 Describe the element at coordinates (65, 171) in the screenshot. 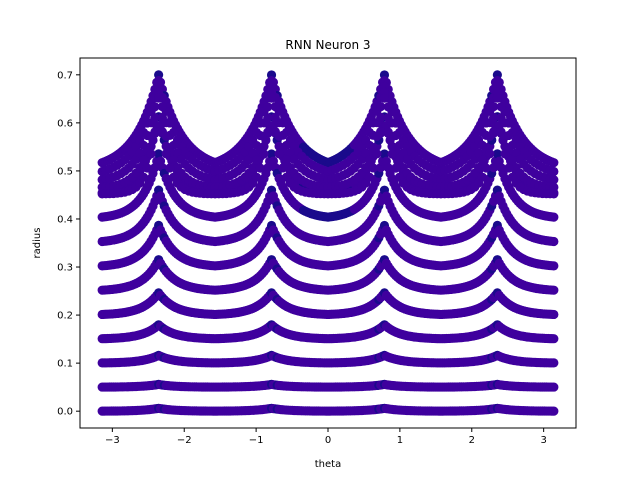

I see `y-tick-label: 0.5` at that location.